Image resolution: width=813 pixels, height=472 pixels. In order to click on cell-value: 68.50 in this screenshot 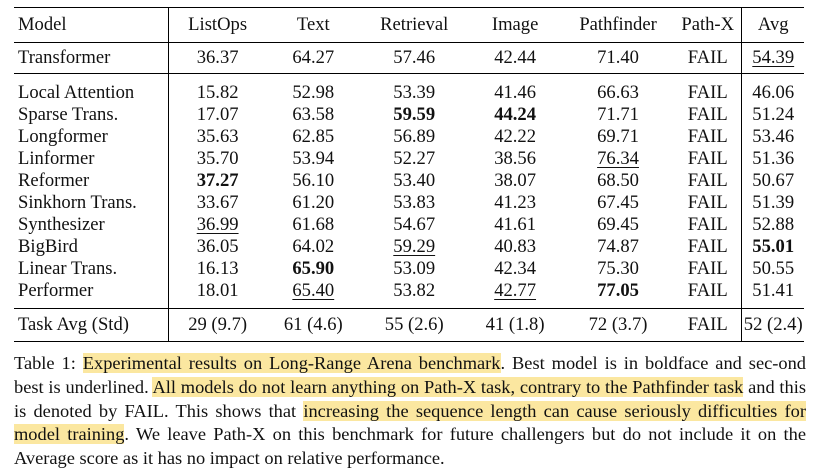, I will do `click(618, 180)`.